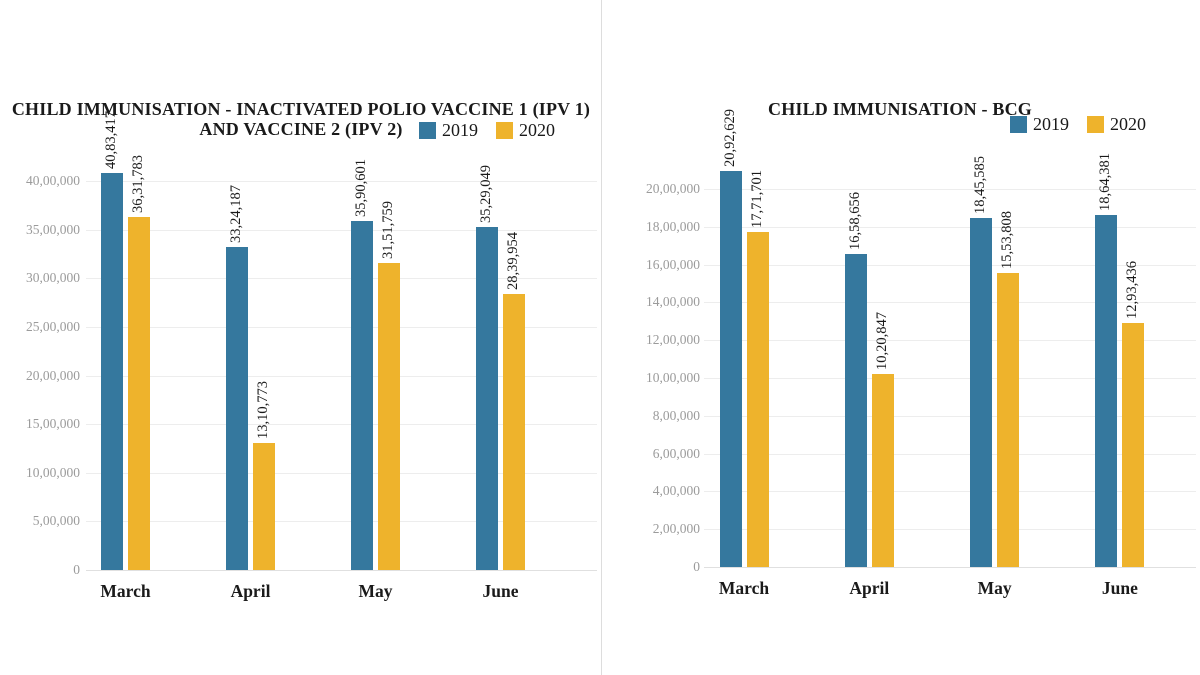 This screenshot has width=1200, height=675. What do you see at coordinates (676, 453) in the screenshot?
I see `y-axis-tick-label: 6,00,000` at bounding box center [676, 453].